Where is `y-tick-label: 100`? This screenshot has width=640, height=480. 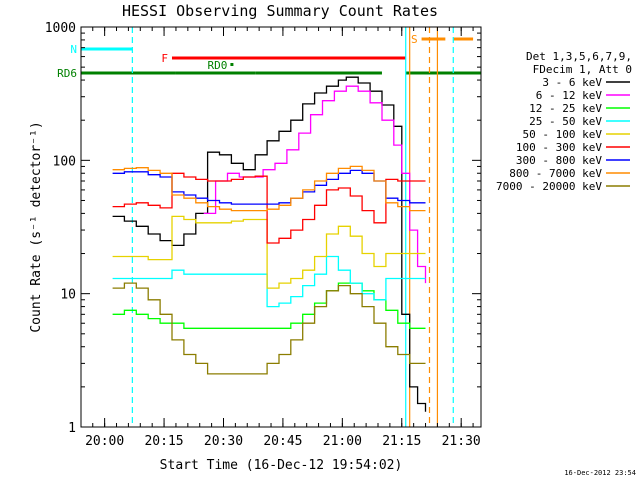
y-tick-label: 100 is located at coordinates (64, 161).